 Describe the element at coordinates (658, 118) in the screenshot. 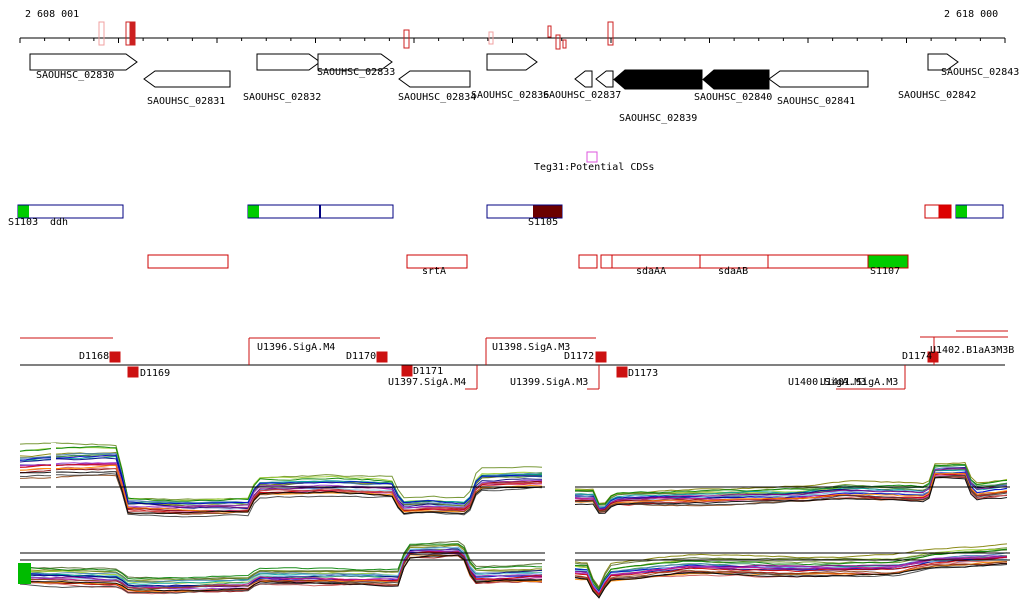

I see `gene-label-02839: SAOUHSC_02839` at that location.